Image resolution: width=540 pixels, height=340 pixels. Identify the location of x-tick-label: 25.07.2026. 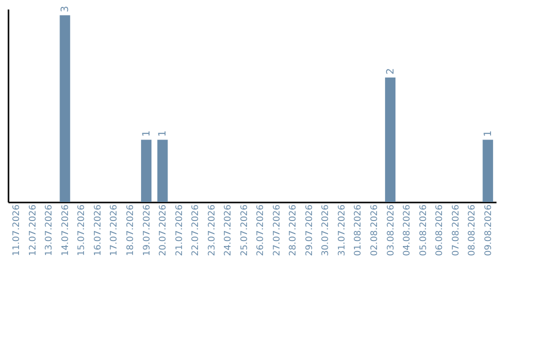
(245, 230).